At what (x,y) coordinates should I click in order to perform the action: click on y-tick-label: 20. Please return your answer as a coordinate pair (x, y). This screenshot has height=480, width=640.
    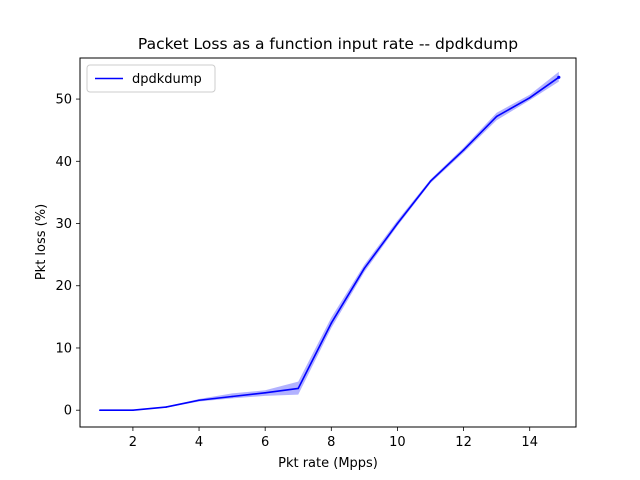
    Looking at the image, I should click on (63, 286).